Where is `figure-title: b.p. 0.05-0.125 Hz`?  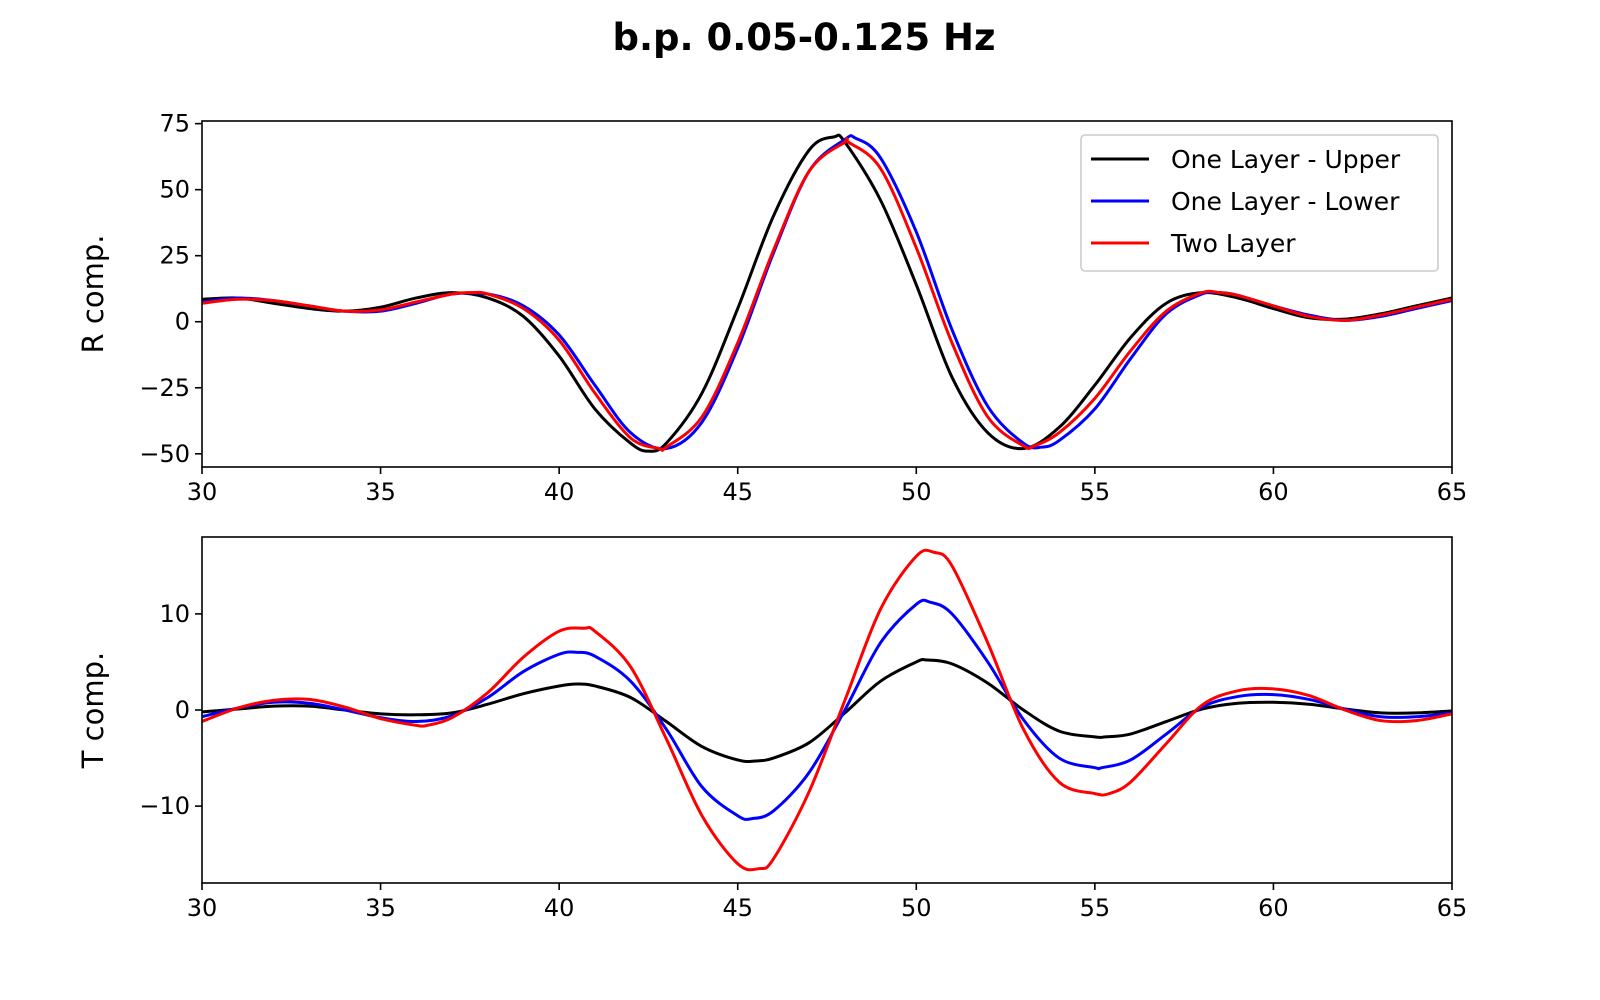
figure-title: b.p. 0.05-0.125 Hz is located at coordinates (803, 37).